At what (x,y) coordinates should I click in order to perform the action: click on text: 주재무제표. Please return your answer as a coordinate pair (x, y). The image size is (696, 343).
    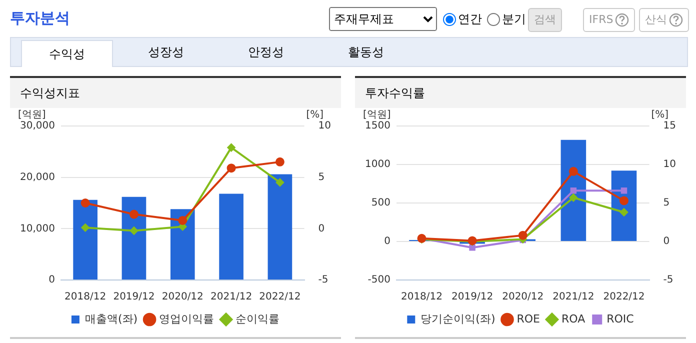
    Looking at the image, I should click on (383, 19).